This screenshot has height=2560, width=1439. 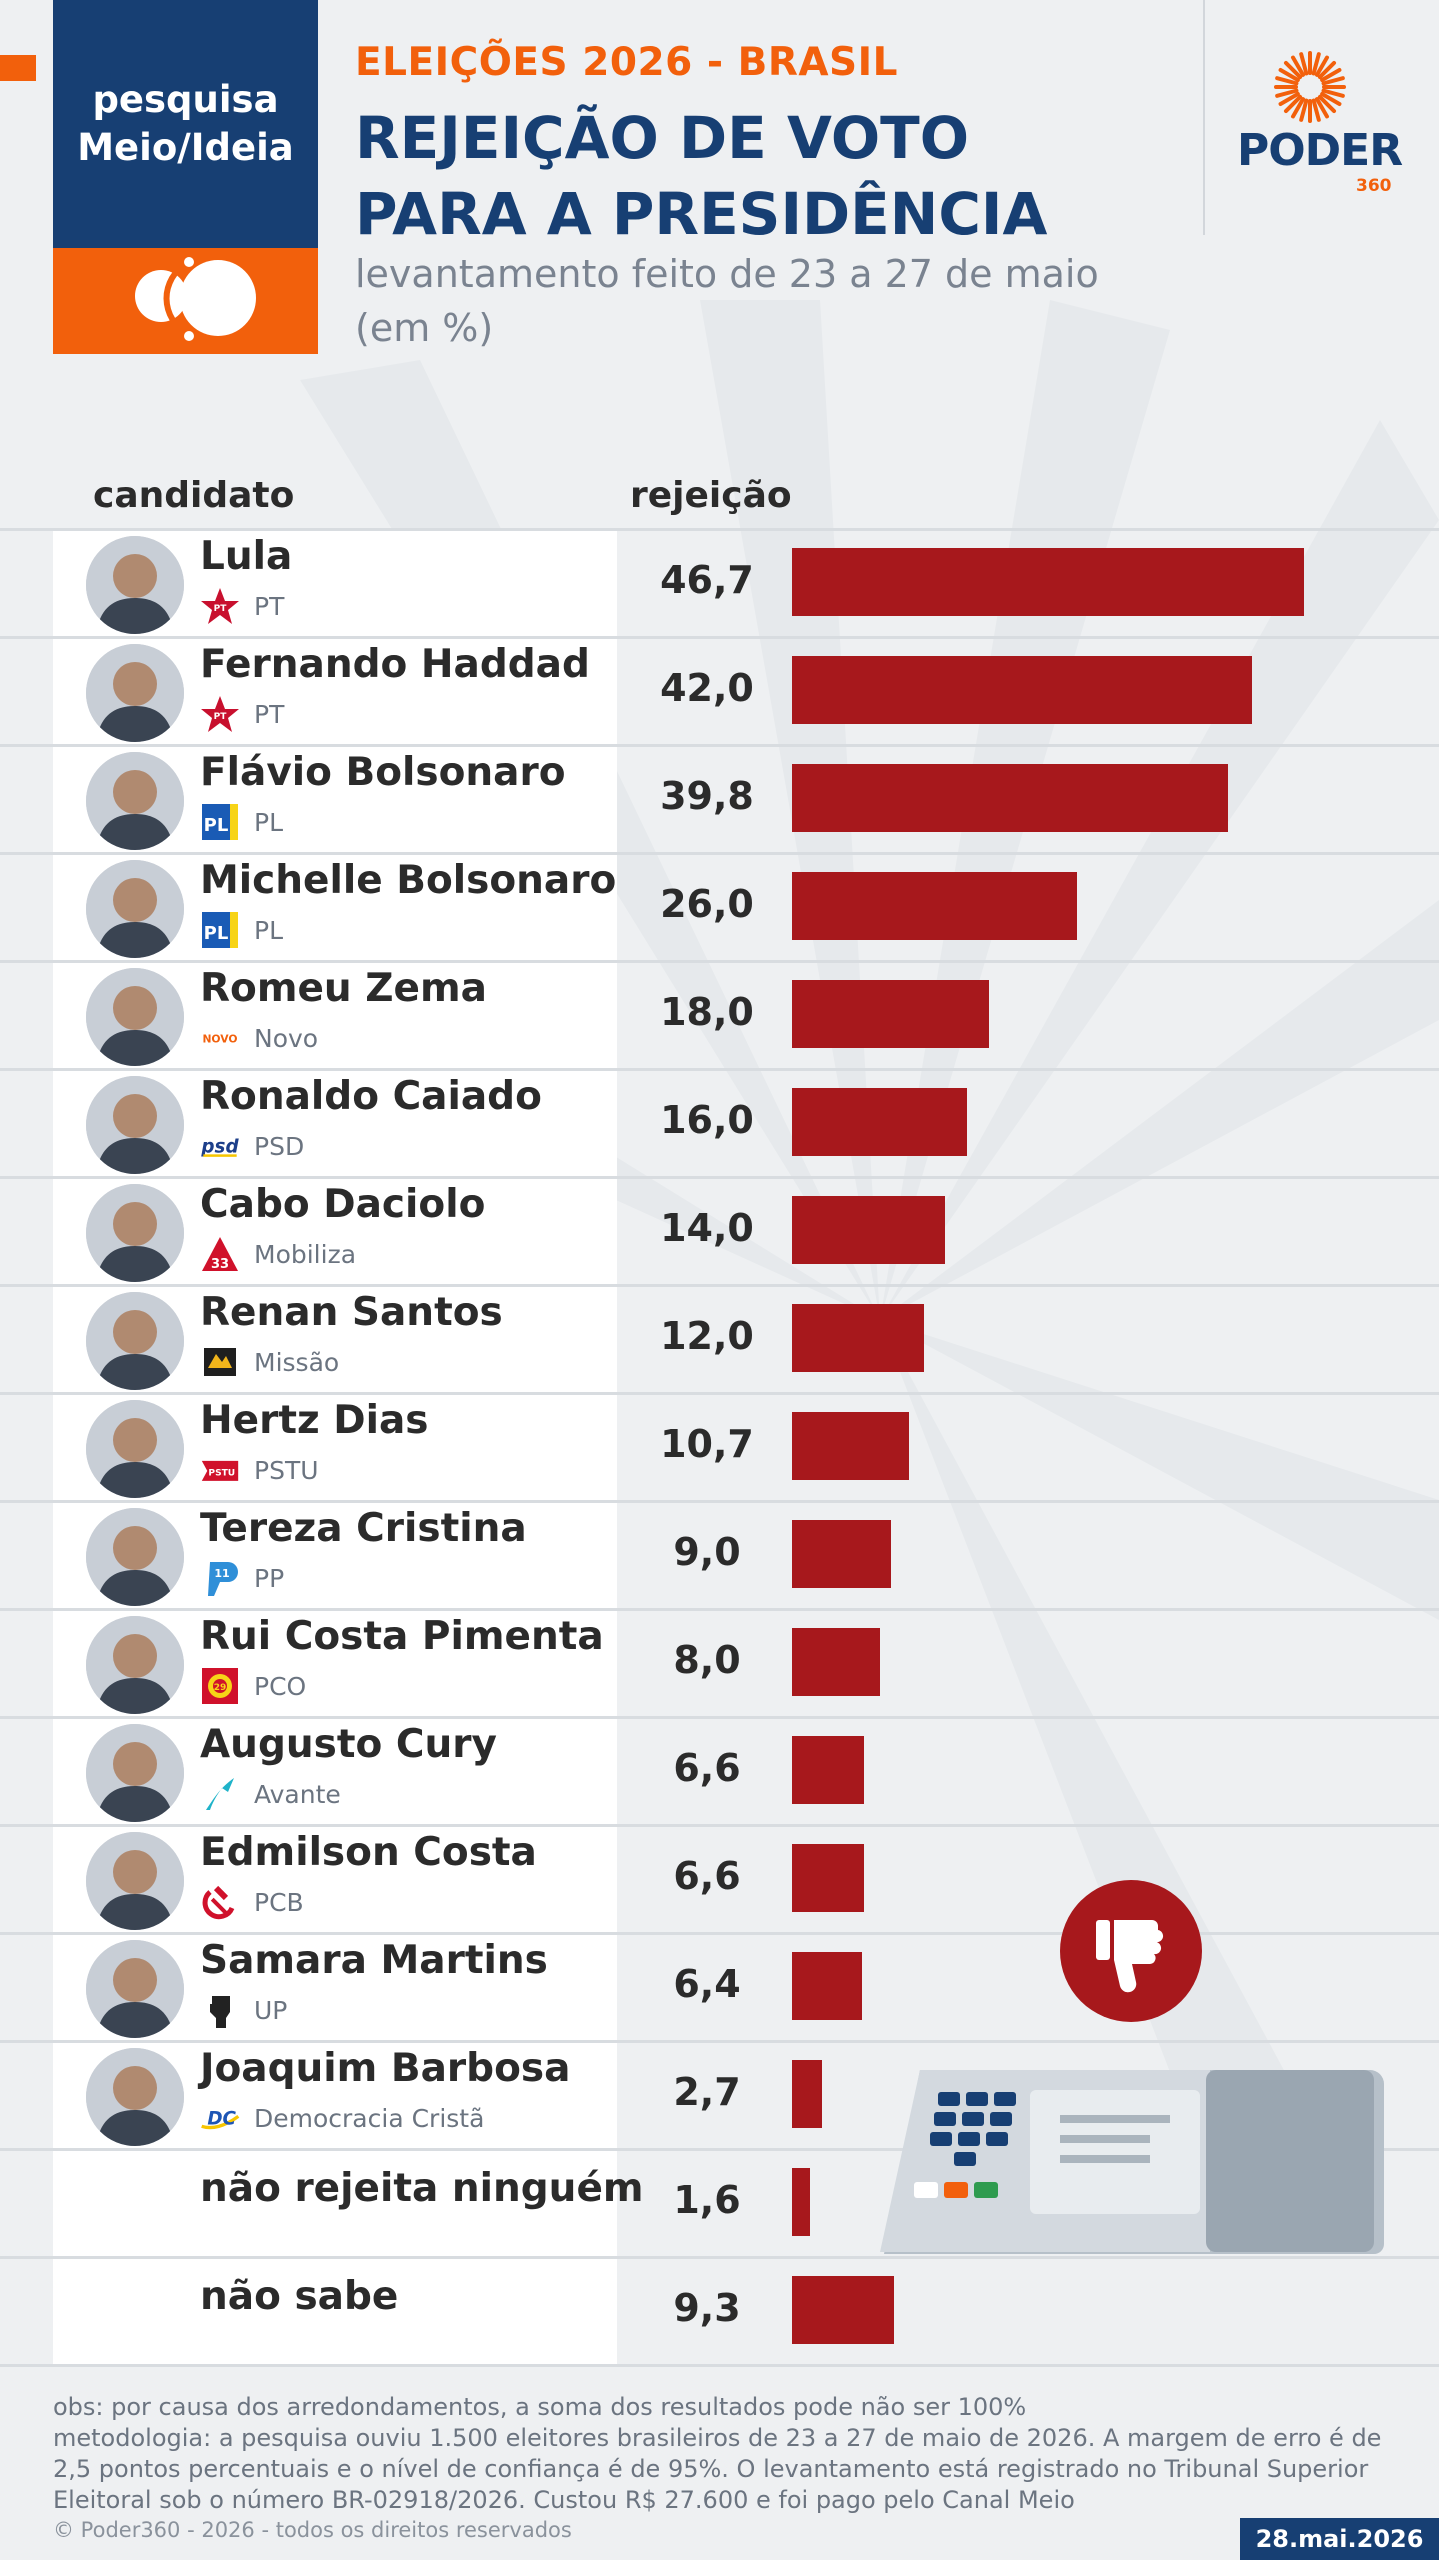 I want to click on dc-logo-icon: DC, so click(x=220, y=2118).